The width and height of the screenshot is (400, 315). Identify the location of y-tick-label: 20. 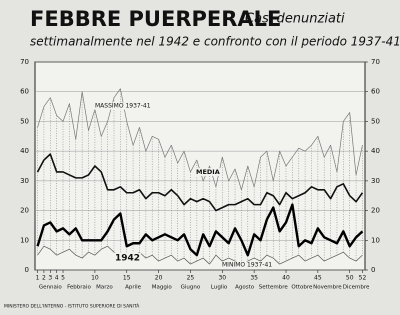
(24, 211).